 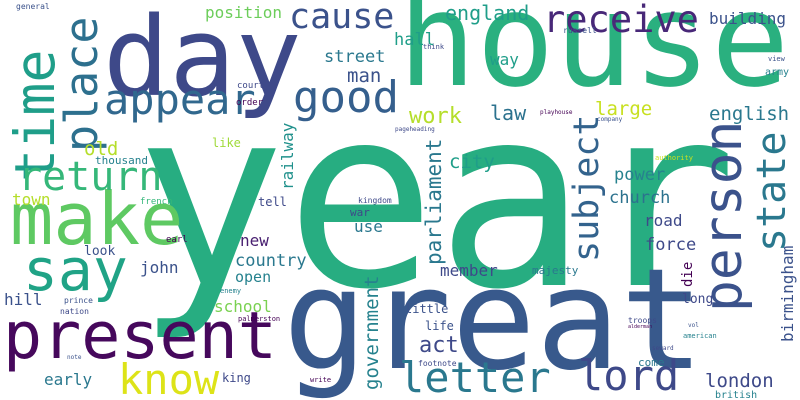 What do you see at coordinates (68, 379) in the screenshot?
I see `word: early` at bounding box center [68, 379].